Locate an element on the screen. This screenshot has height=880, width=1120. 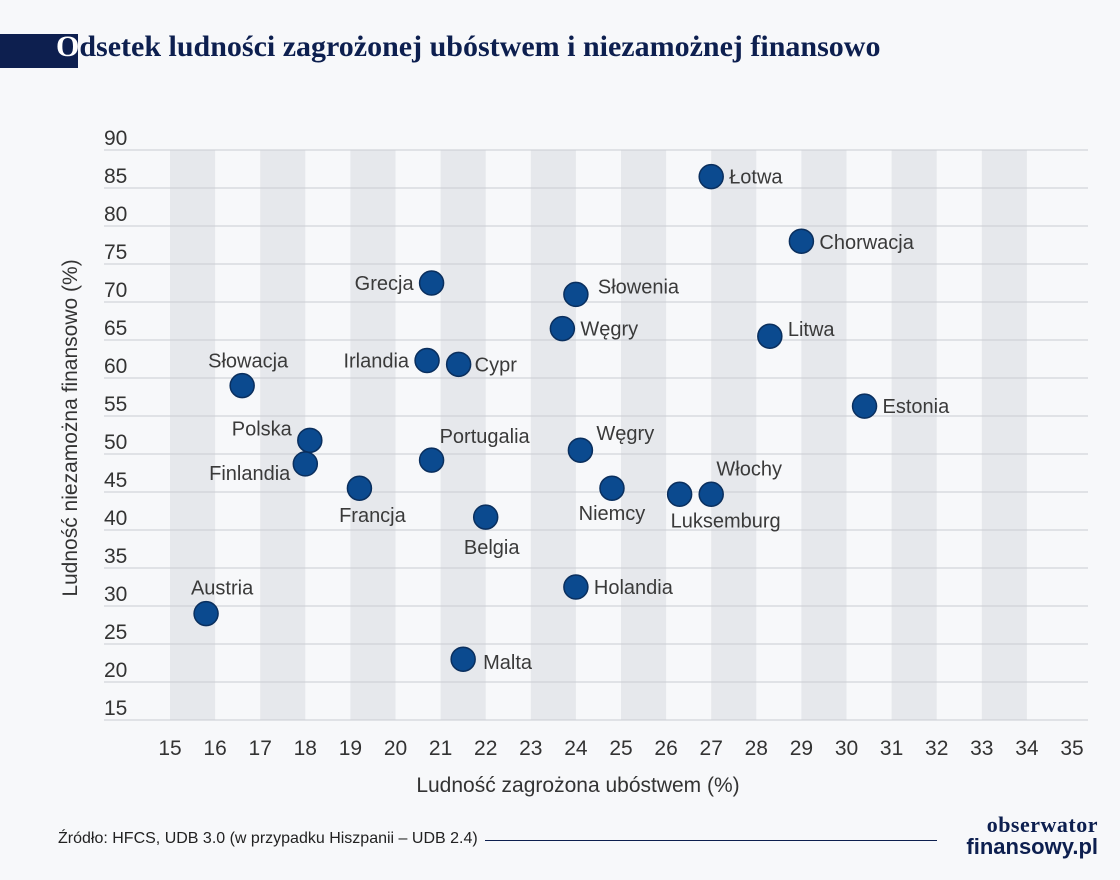
data-point-label: Niemcy is located at coordinates (612, 514).